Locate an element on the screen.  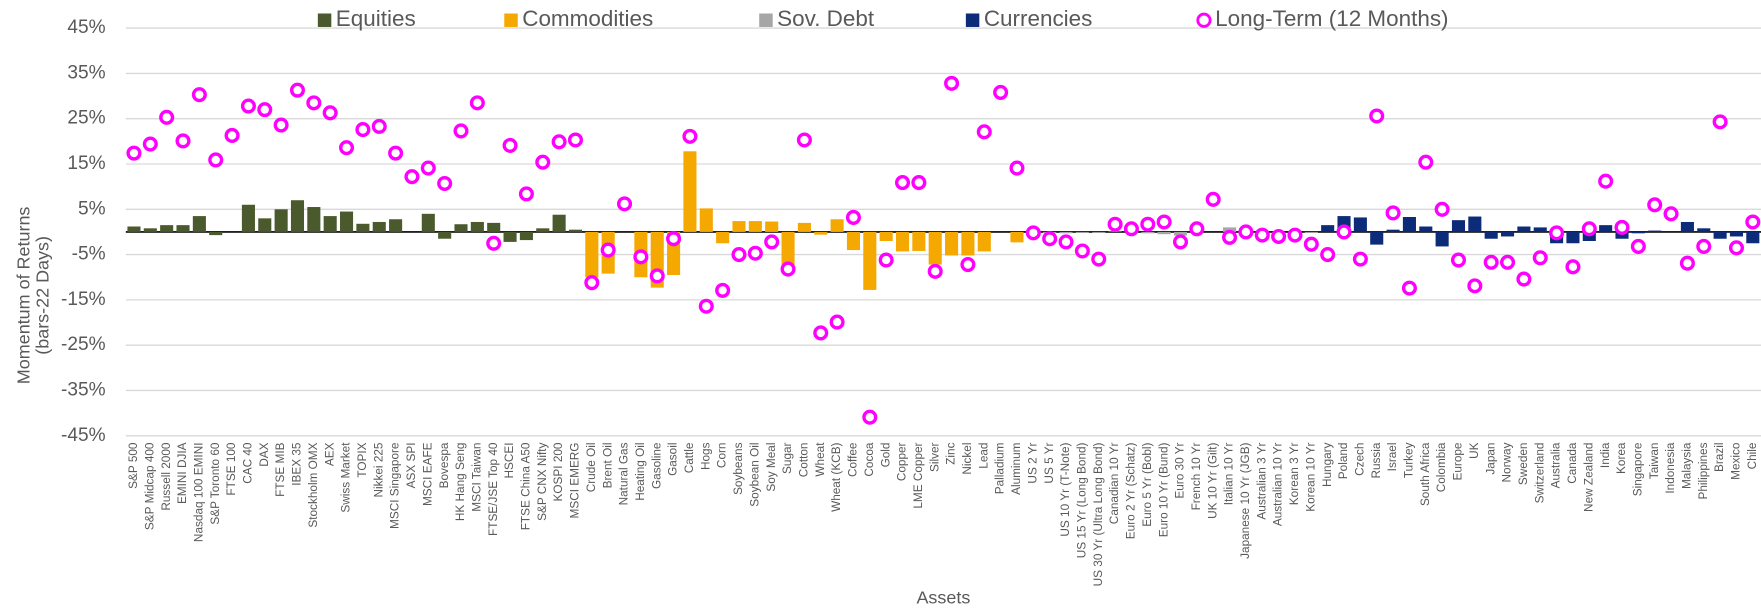
x-tick-label: ASX SPI is located at coordinates (411, 466).